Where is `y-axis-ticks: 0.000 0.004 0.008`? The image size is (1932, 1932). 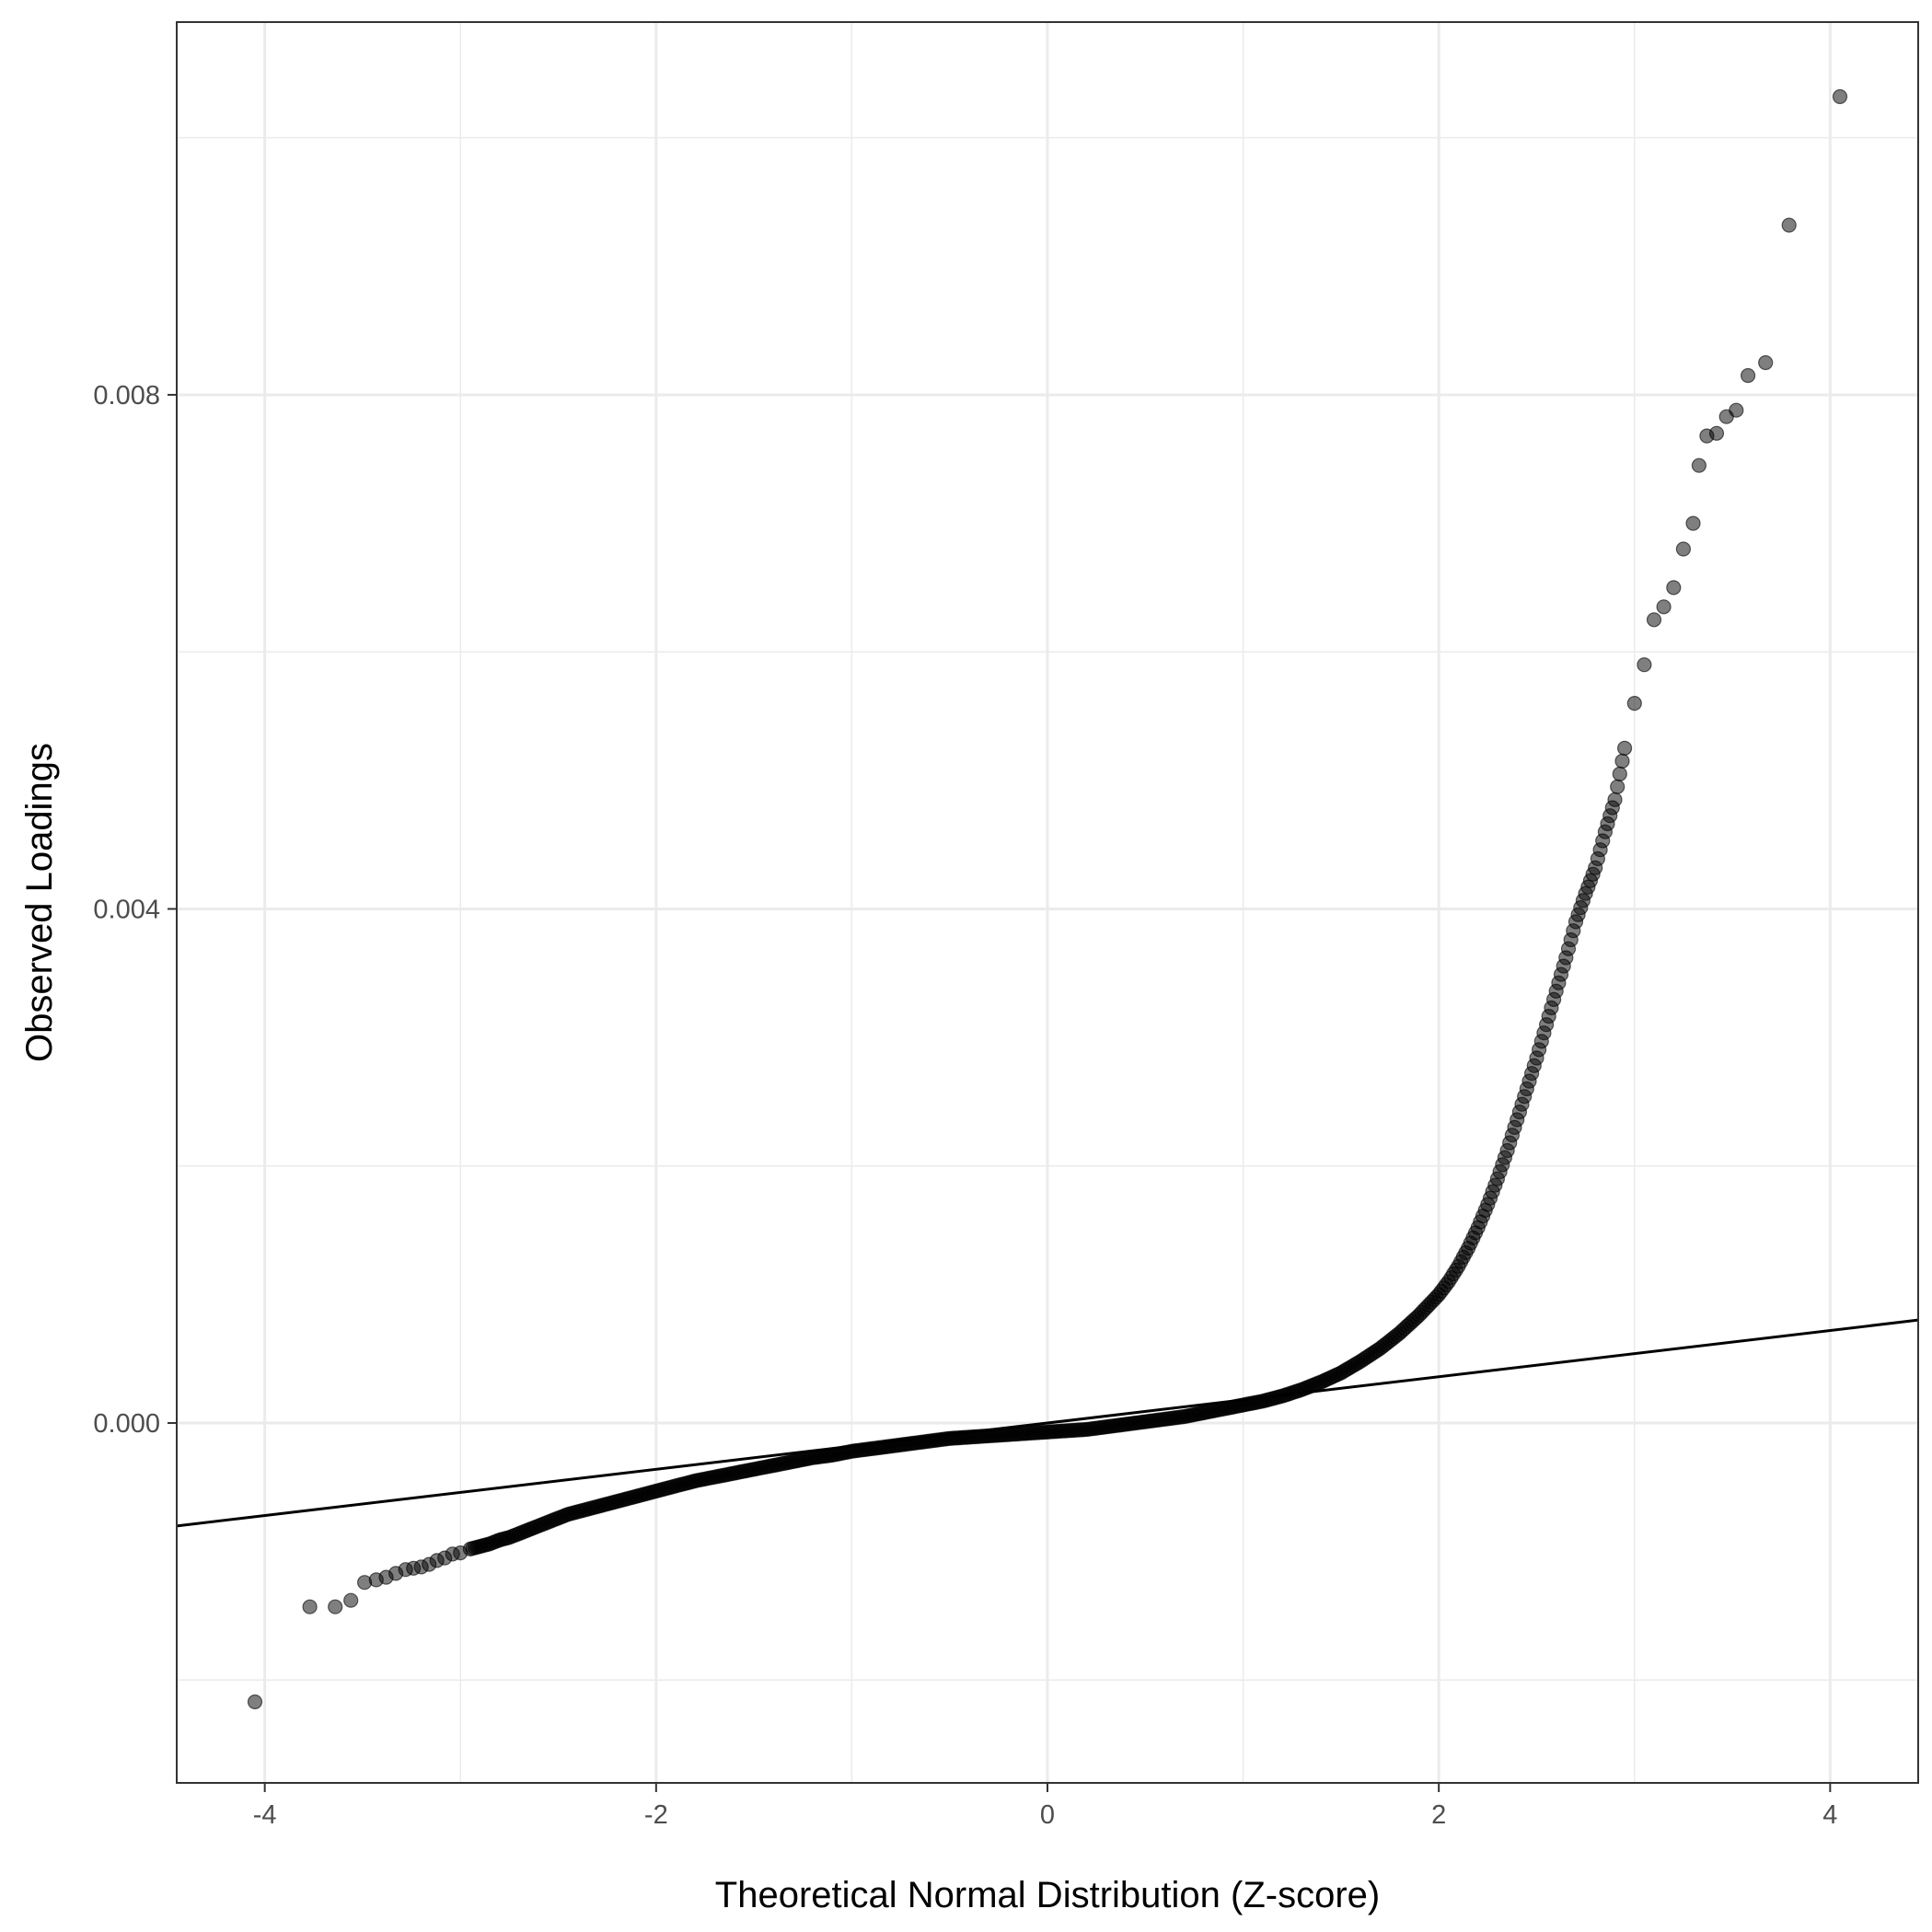
y-axis-ticks: 0.000 0.004 0.008 is located at coordinates (135, 910).